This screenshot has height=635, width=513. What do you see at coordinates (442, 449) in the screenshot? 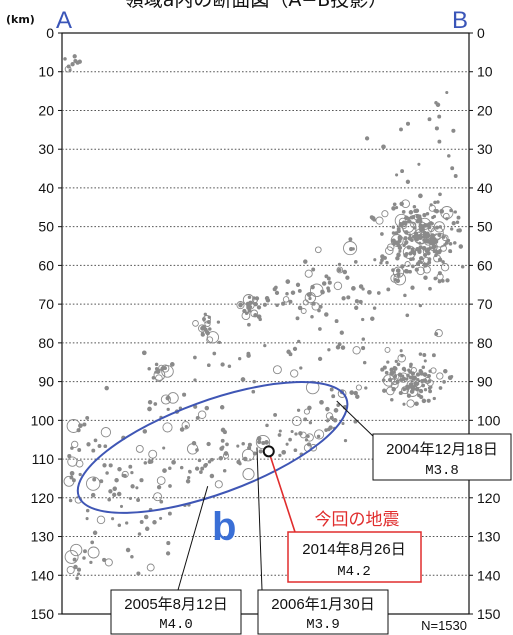
I see `callout-2004-date: 2004年12月18日` at bounding box center [442, 449].